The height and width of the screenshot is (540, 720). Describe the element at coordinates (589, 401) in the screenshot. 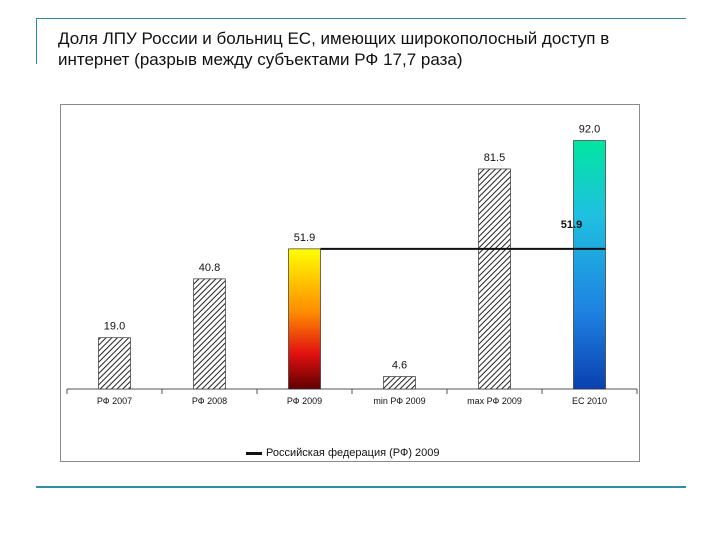

I see `x-tick-label: ЕС 2010` at that location.